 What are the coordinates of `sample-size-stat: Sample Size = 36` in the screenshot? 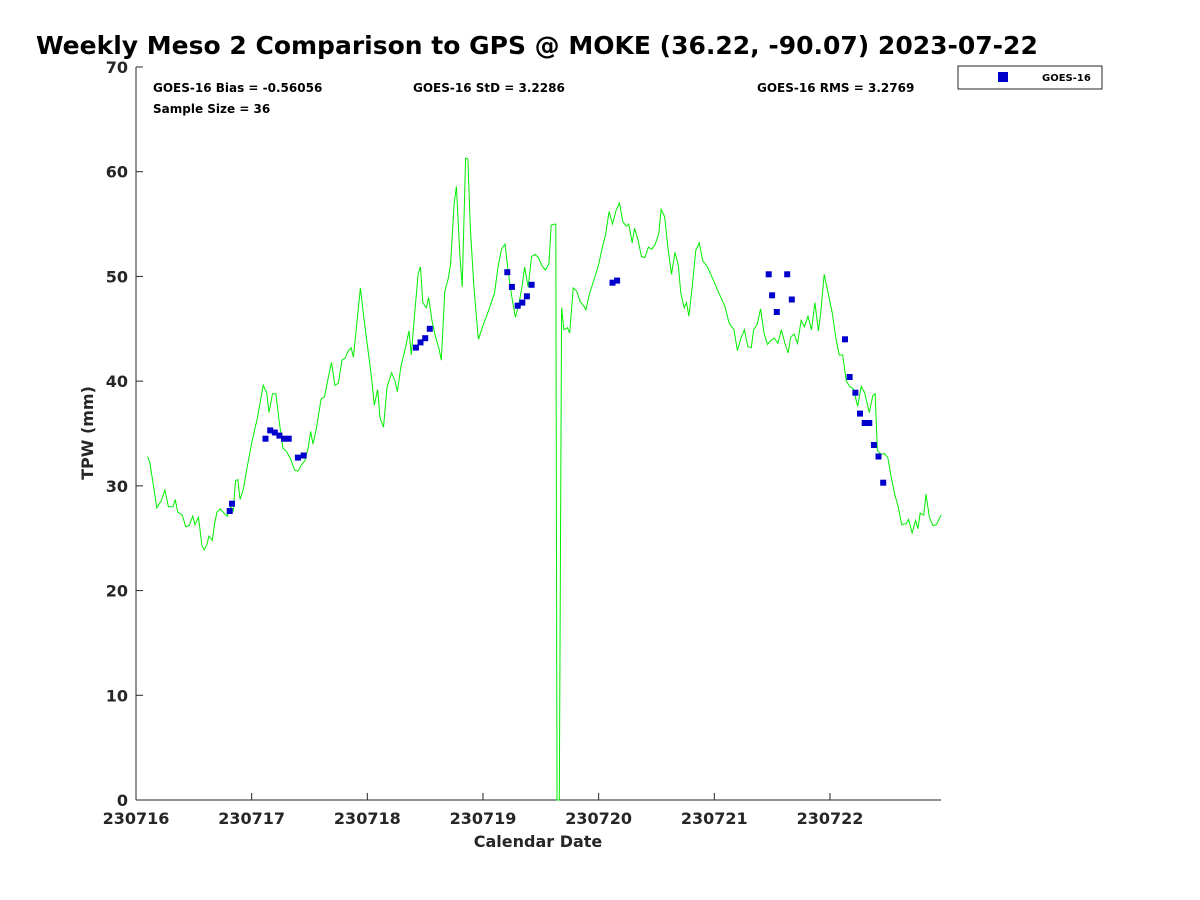 It's located at (211, 109).